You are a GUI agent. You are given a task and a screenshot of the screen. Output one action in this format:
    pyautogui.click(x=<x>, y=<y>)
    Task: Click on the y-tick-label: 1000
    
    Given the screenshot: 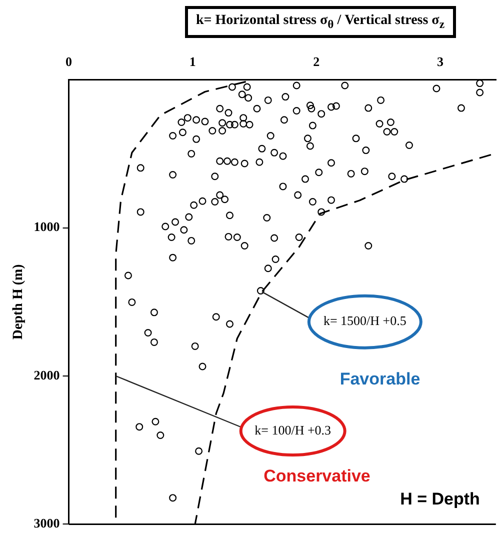 What is the action you would take?
    pyautogui.click(x=47, y=226)
    